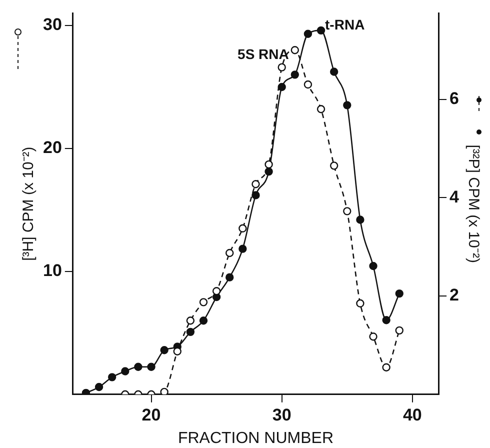 The width and height of the screenshot is (490, 448). Describe the element at coordinates (455, 98) in the screenshot. I see `y2-tick-label: 6` at that location.